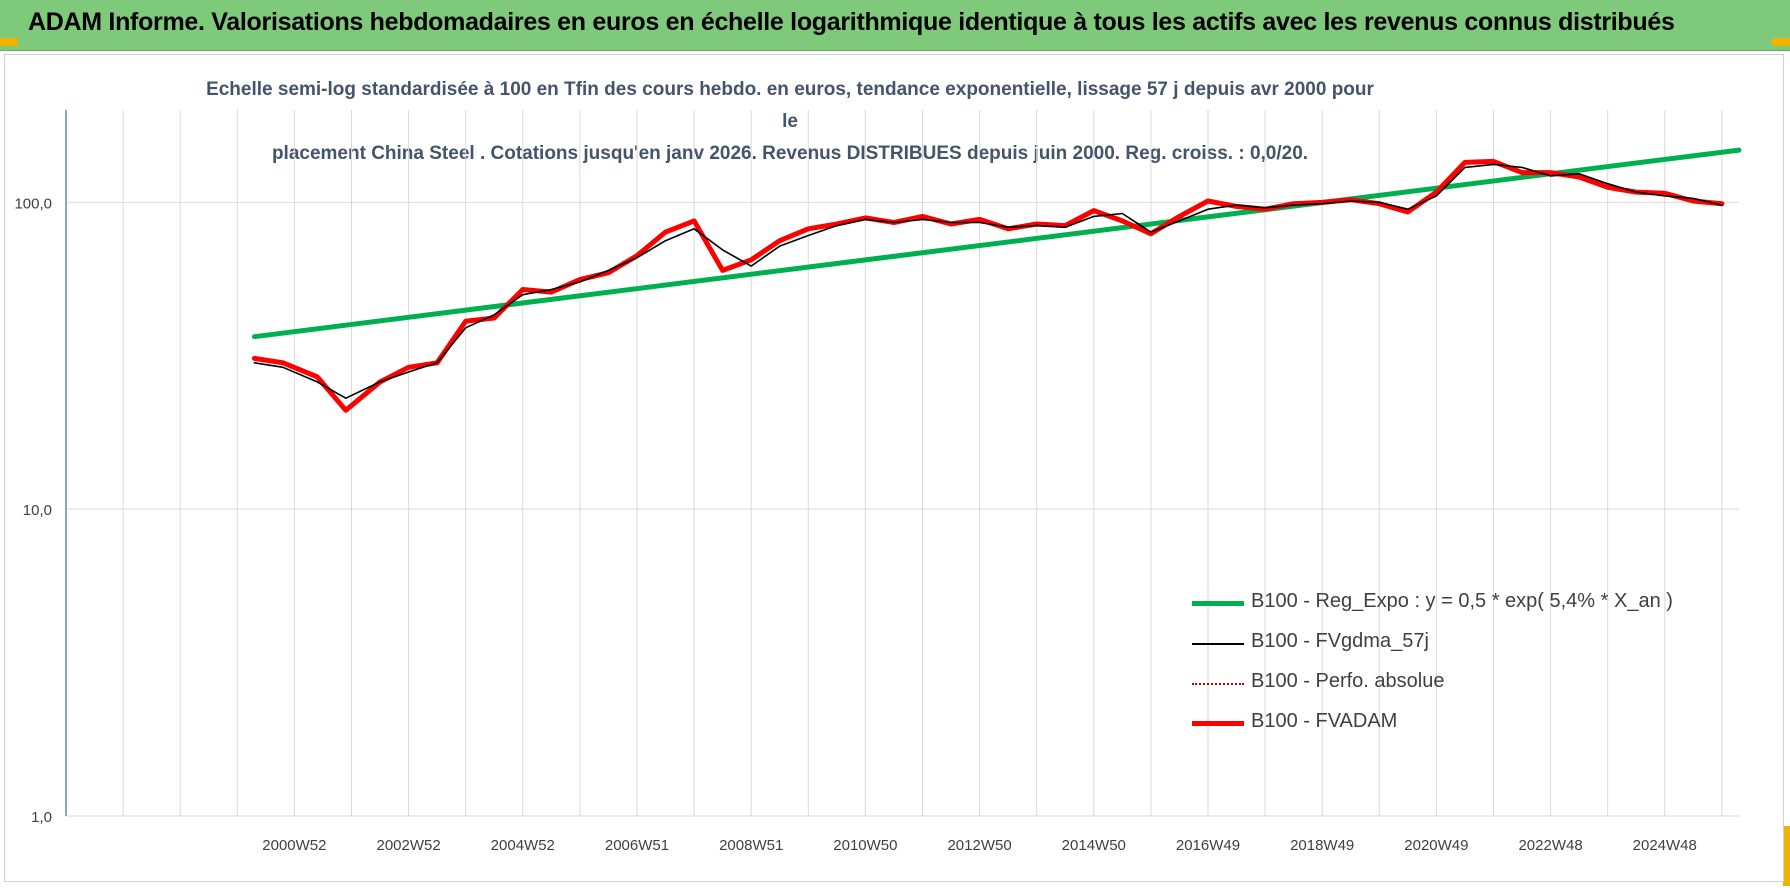  What do you see at coordinates (1436, 845) in the screenshot?
I see `x-tick-label: 2020W49` at bounding box center [1436, 845].